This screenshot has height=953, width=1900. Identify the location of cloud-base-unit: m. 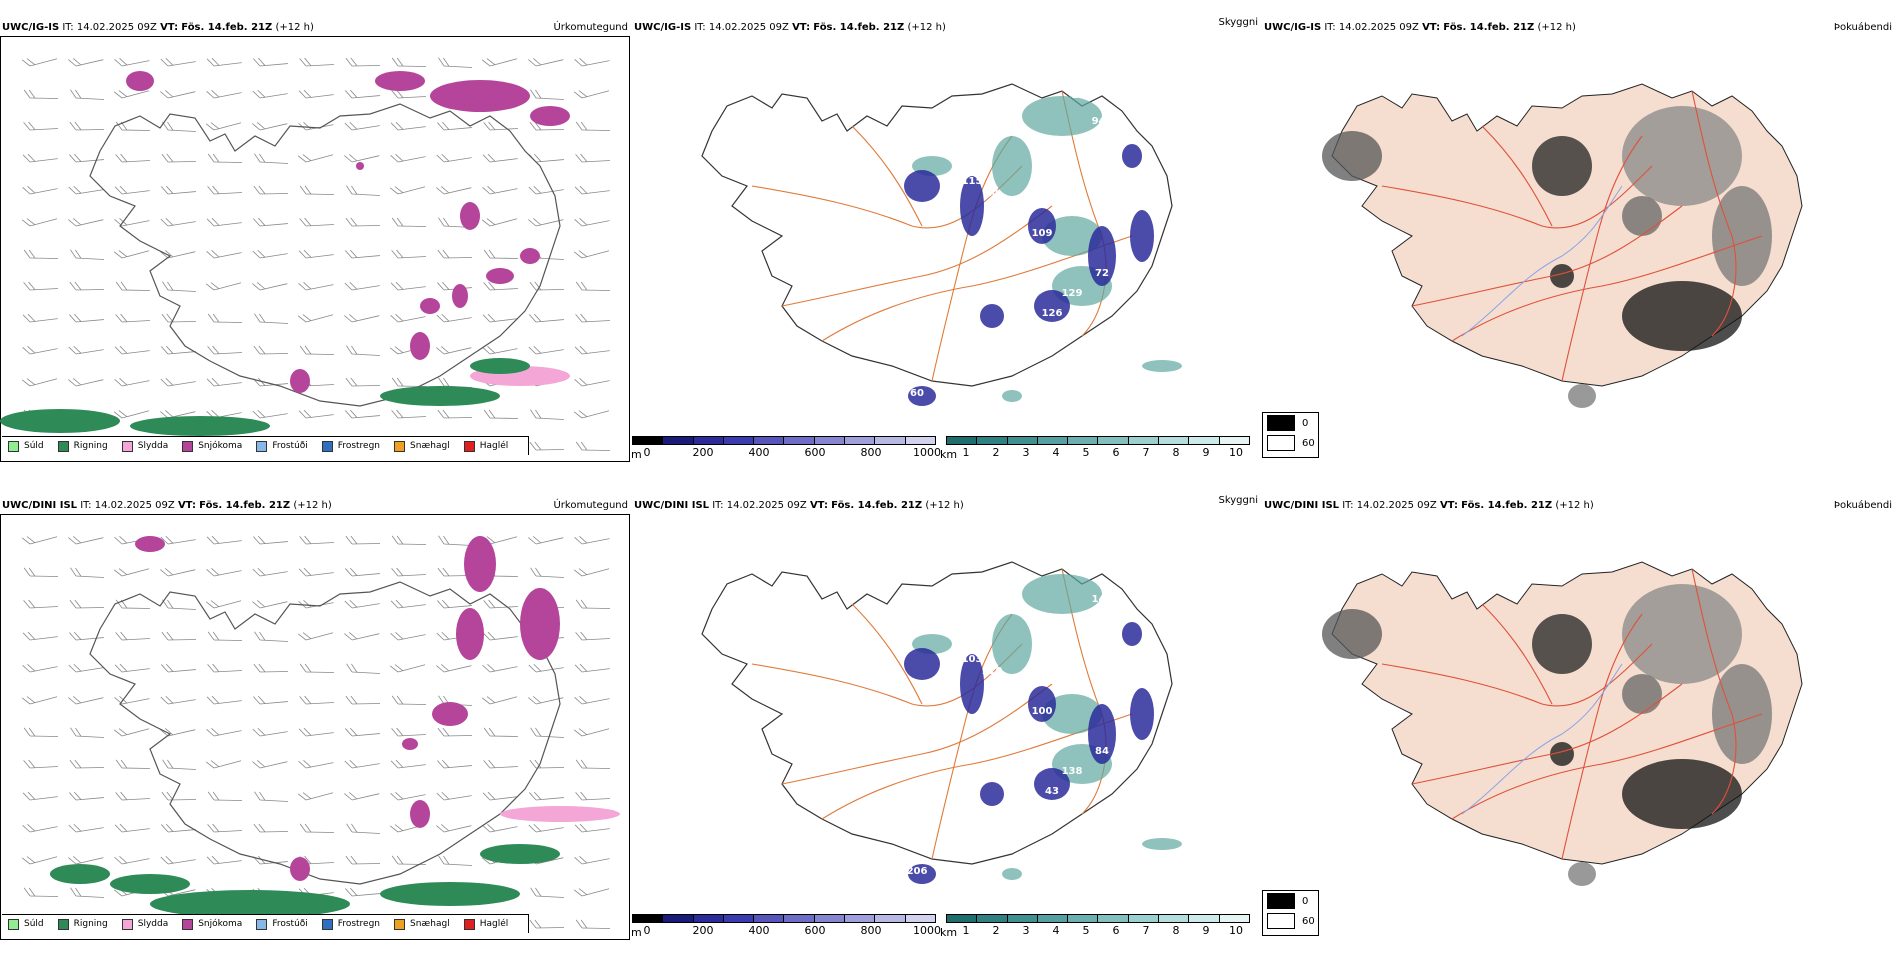
(636, 454).